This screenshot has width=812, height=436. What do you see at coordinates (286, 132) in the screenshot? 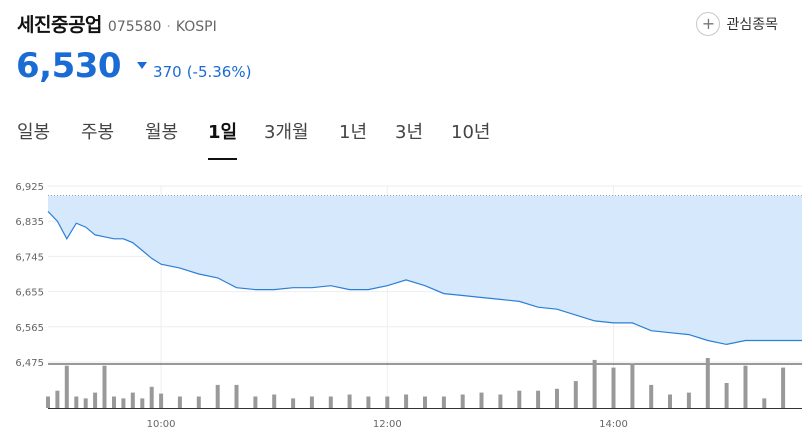
I see `tab-3months: 3개월` at bounding box center [286, 132].